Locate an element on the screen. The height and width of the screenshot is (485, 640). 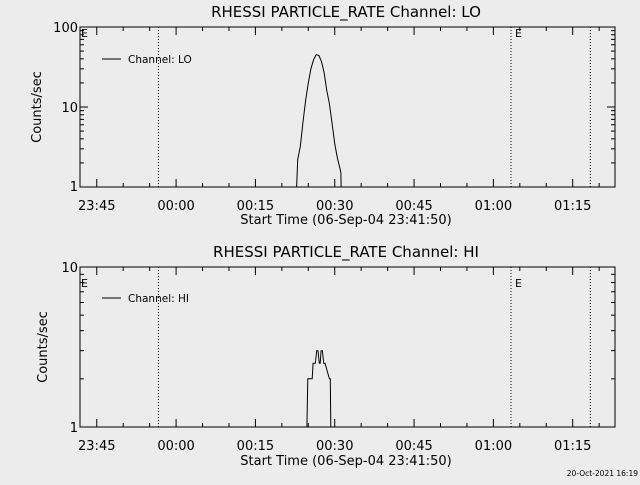
x-axis-label-hi: Start Time (06-Sep-04 23:41:50) is located at coordinates (345, 461).